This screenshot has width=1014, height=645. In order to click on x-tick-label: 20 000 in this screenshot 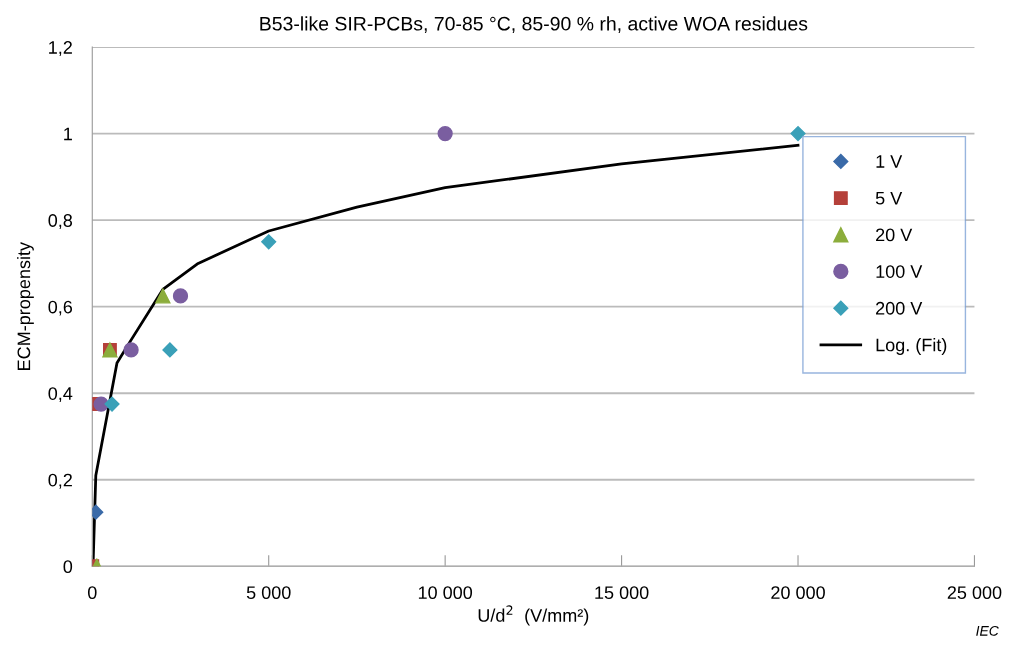, I will do `click(798, 593)`.